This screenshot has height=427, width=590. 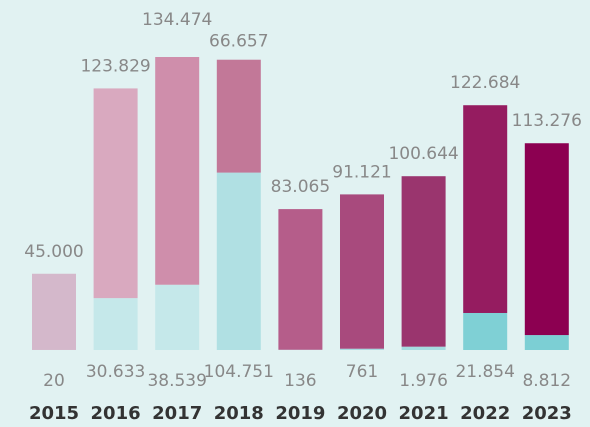 I want to click on value-label: 83.065, so click(x=300, y=187).